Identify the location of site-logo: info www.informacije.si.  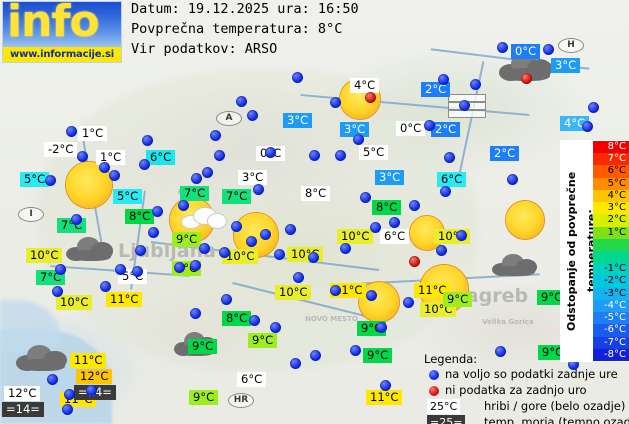
(62, 31).